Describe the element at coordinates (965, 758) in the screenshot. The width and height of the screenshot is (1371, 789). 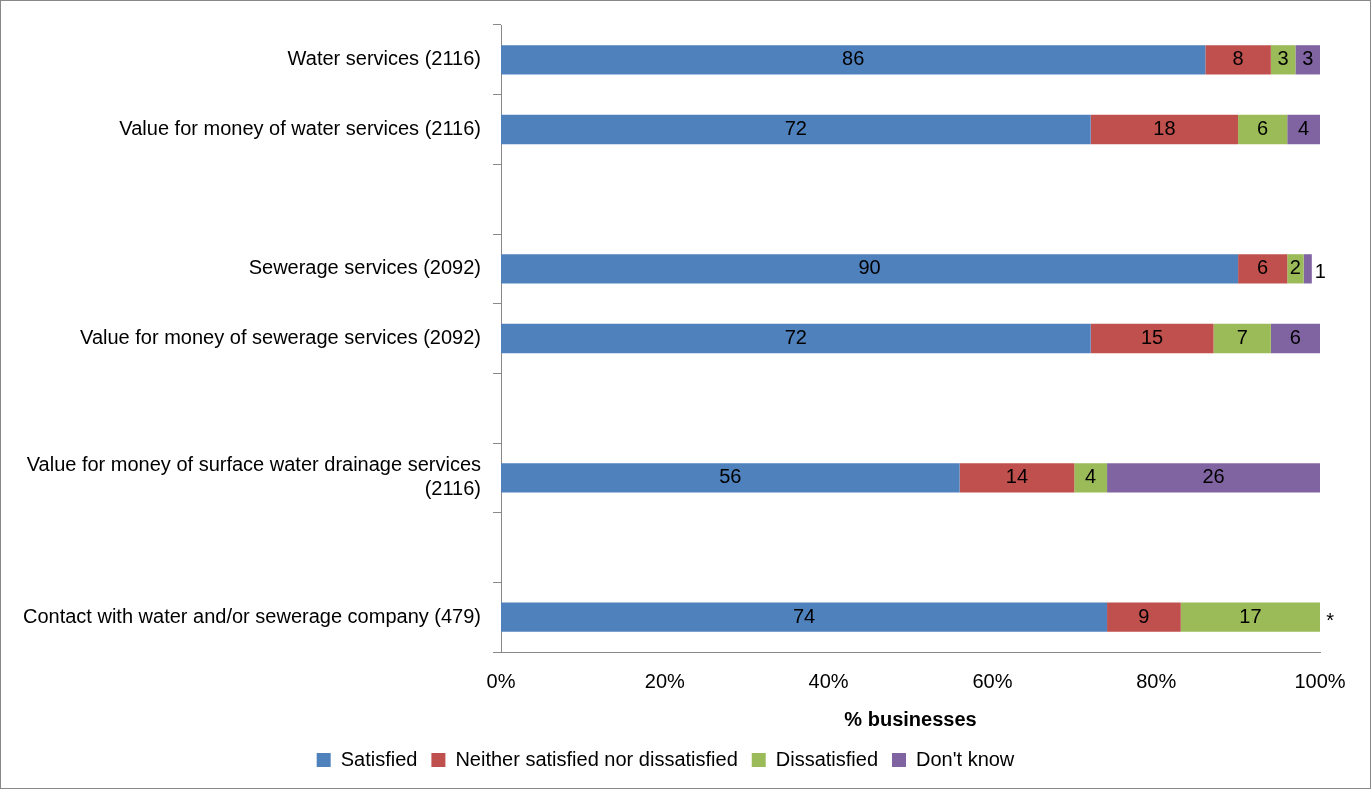
I see `legend-label: Don't know` at that location.